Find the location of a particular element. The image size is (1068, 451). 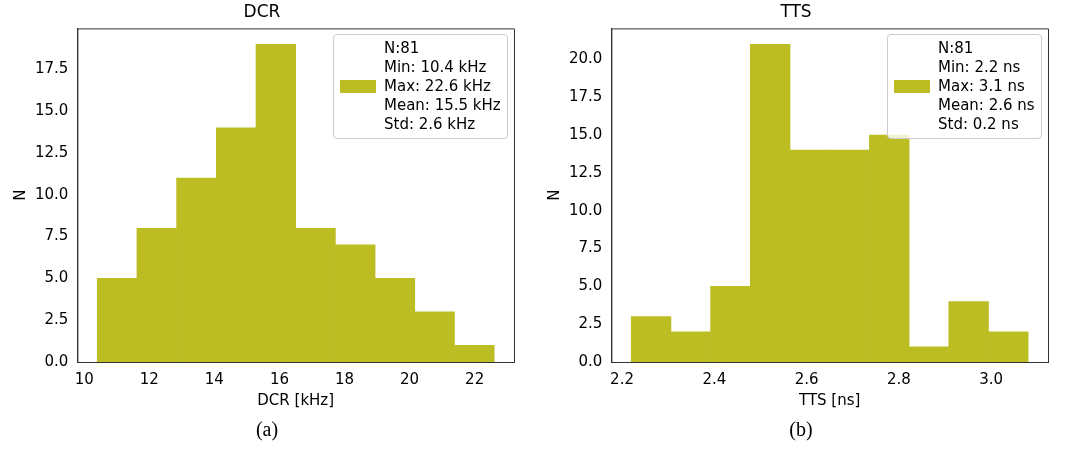

y-tick-label: 20.0 is located at coordinates (585, 58).